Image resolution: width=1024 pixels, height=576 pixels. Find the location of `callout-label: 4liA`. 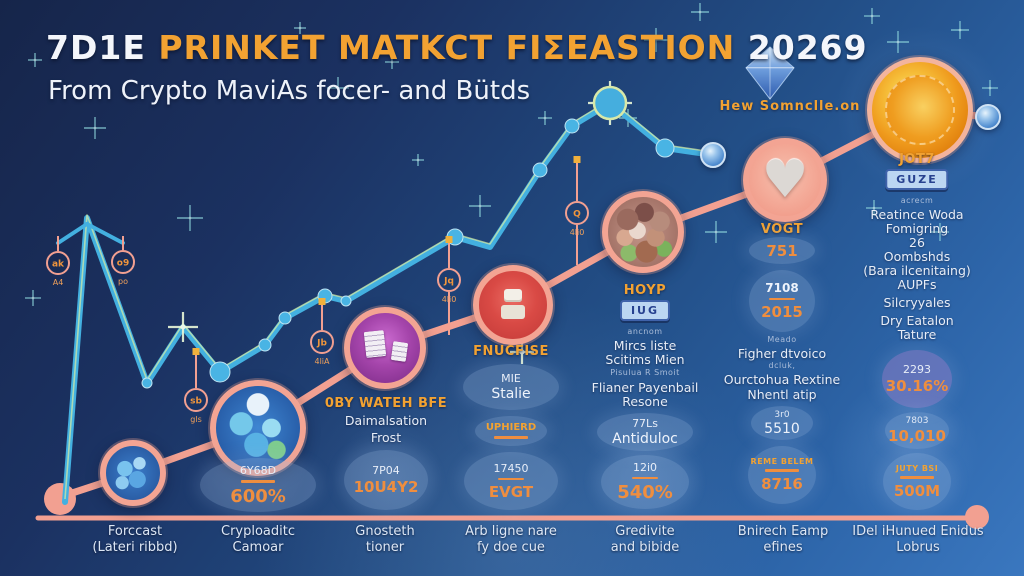

callout-label: 4liA is located at coordinates (322, 361).